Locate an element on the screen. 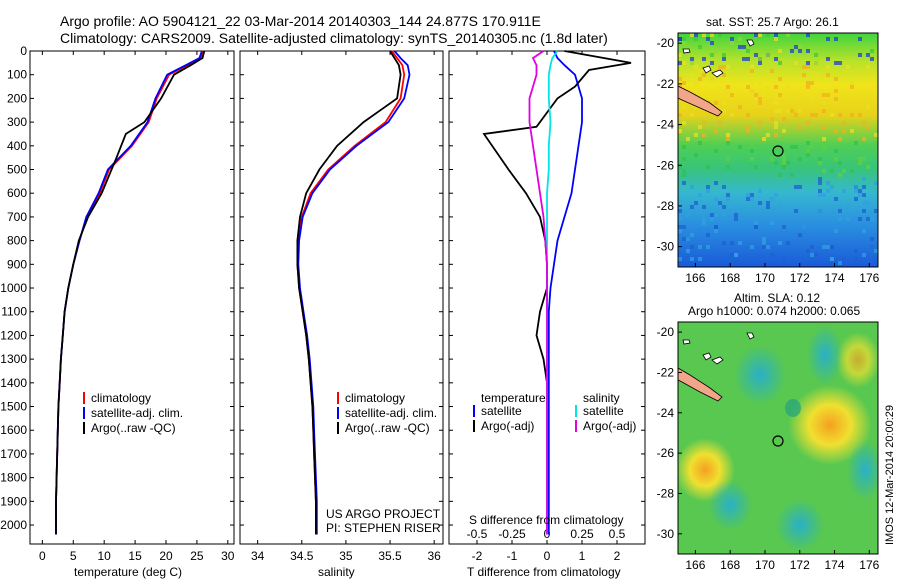 The height and width of the screenshot is (580, 900). legend-label-climatology: climatology is located at coordinates (121, 398).